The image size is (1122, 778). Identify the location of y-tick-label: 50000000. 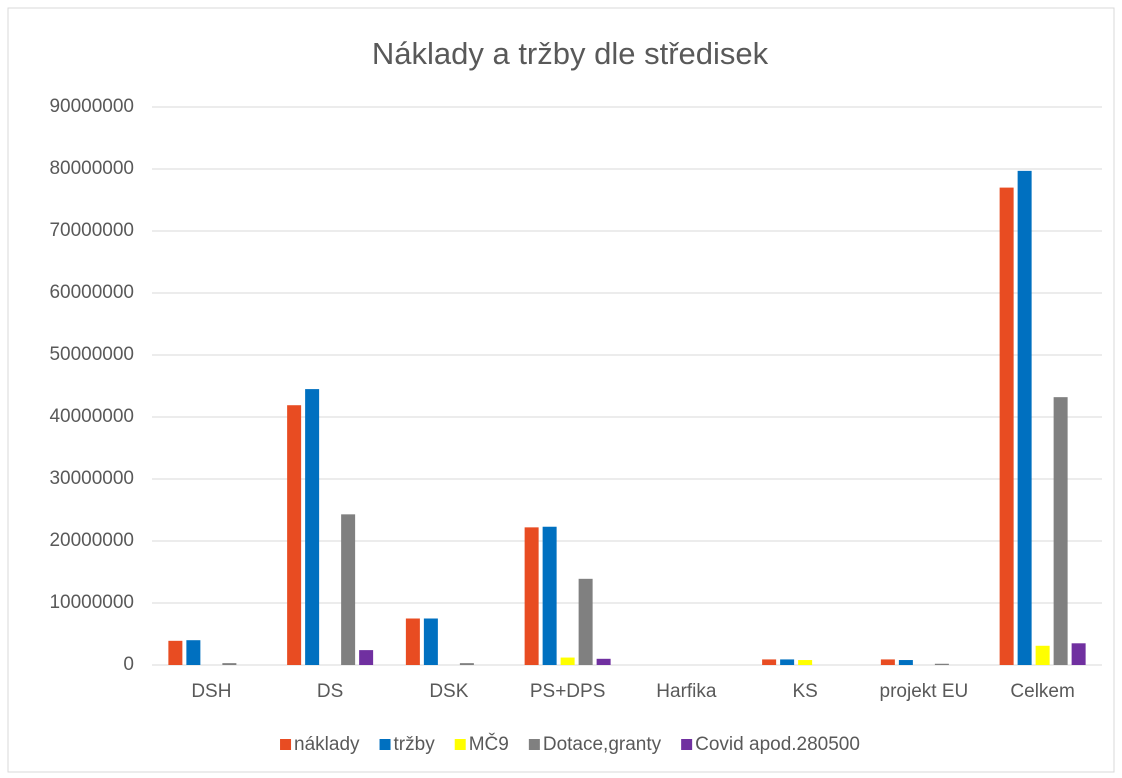
(91, 354).